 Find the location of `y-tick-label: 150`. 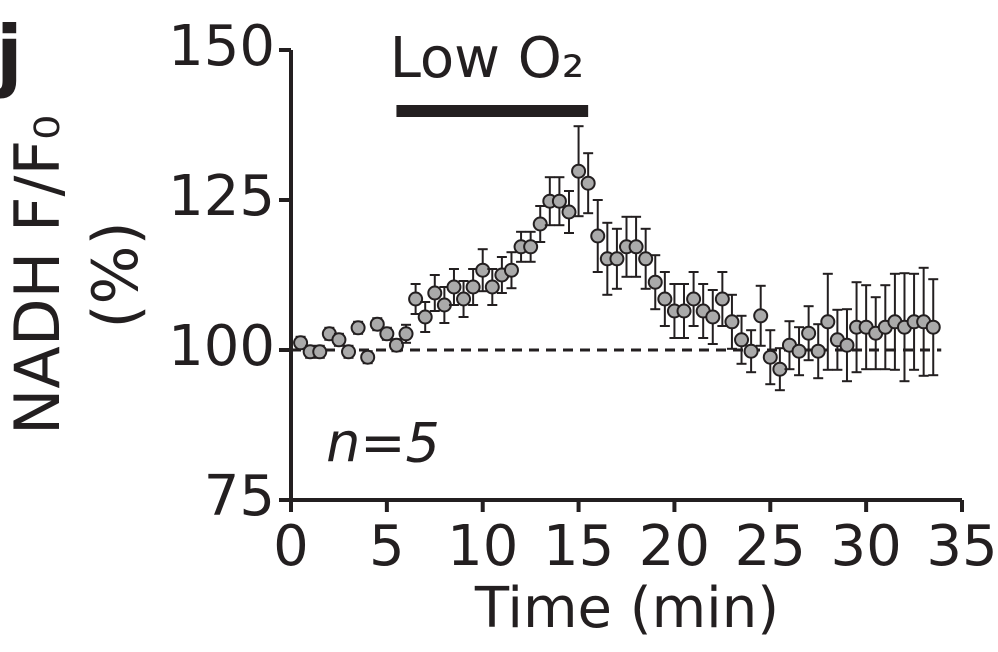

y-tick-label: 150 is located at coordinates (221, 46).